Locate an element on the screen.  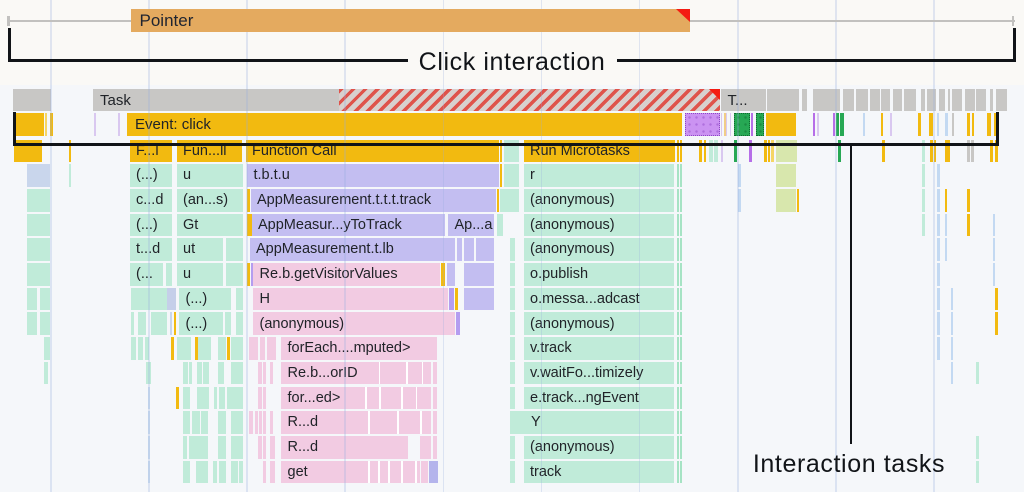
flame-bar-t-b-t-u: t.b.t.u is located at coordinates (373, 175).